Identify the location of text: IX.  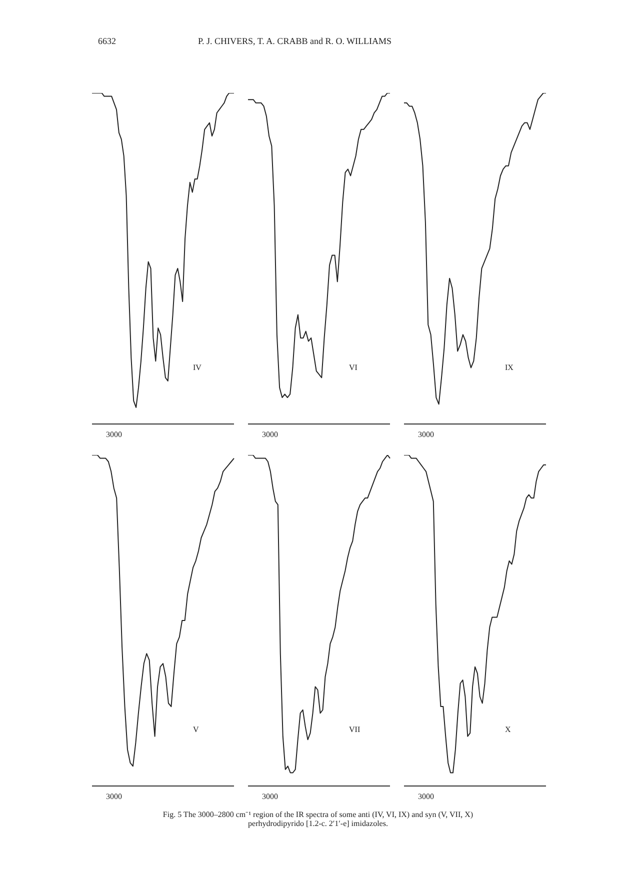
(509, 367).